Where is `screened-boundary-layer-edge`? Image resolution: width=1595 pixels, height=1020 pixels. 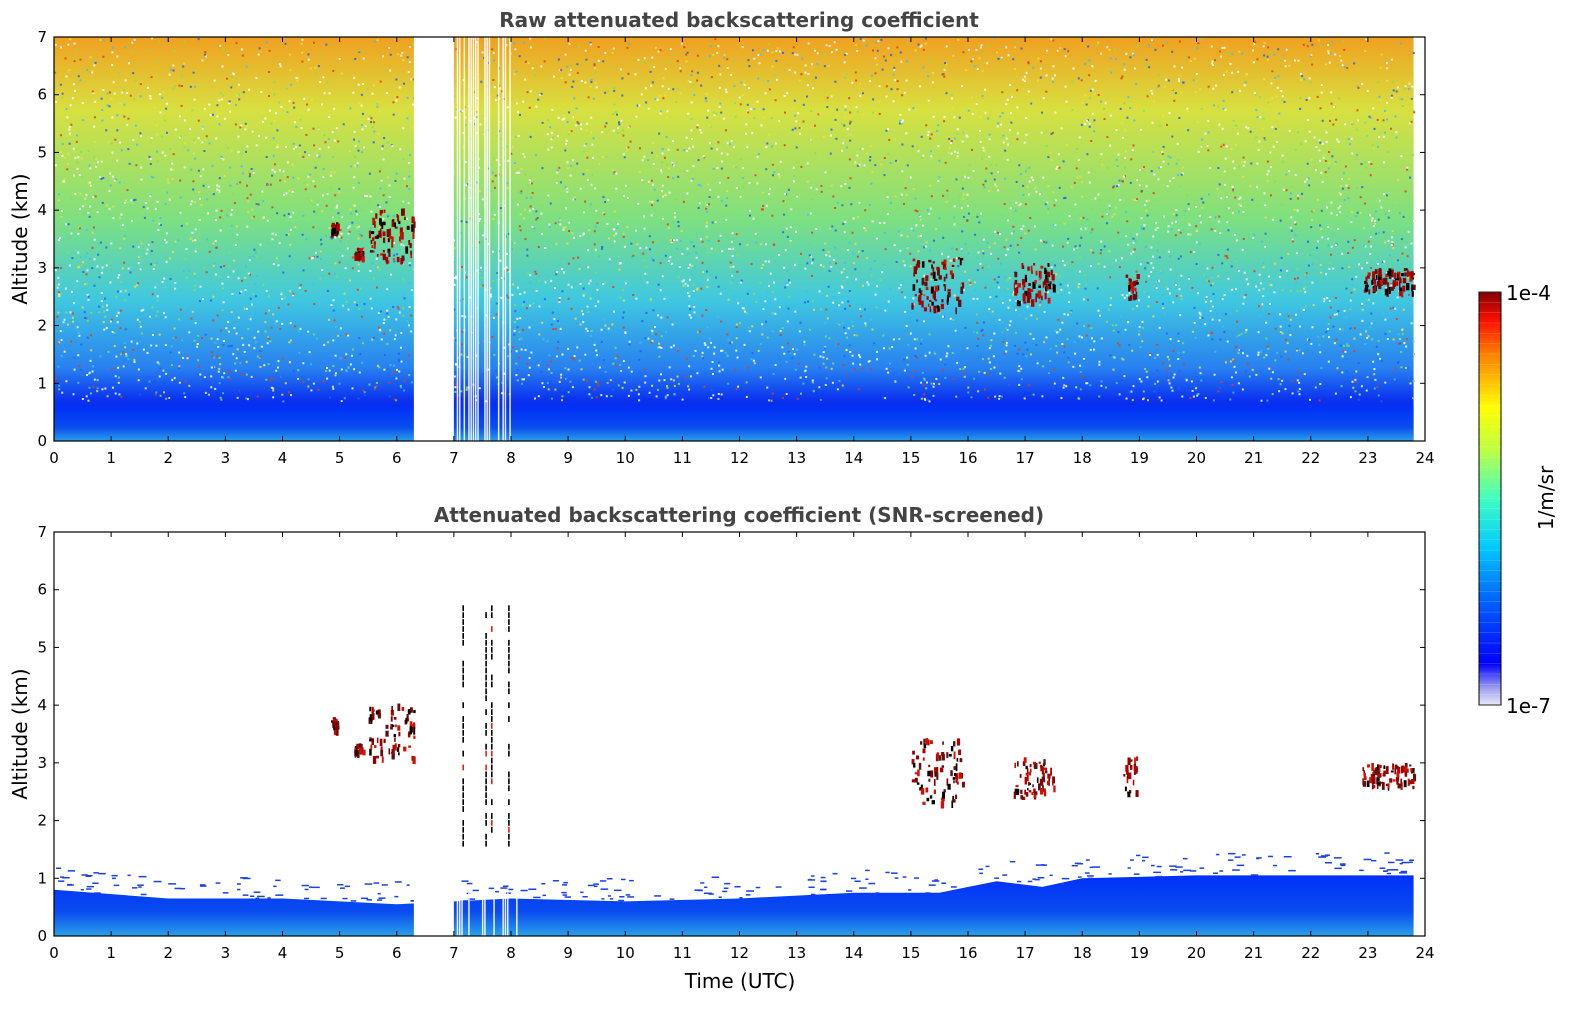
screened-boundary-layer-edge is located at coordinates (735, 877).